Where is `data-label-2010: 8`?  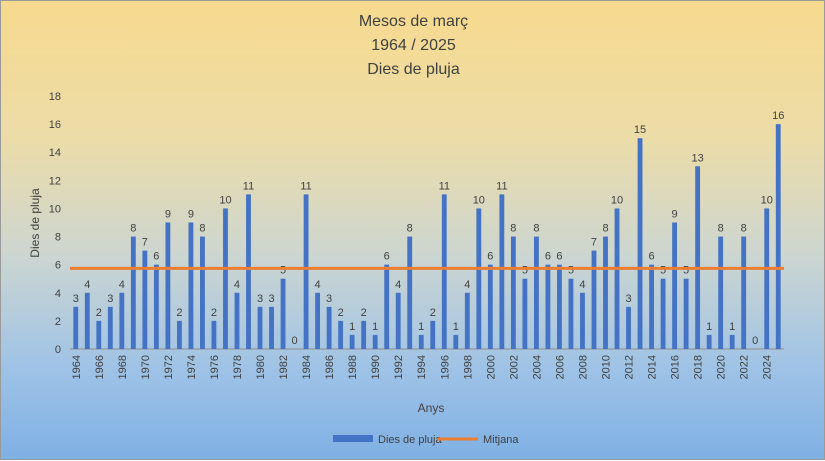 data-label-2010: 8 is located at coordinates (605, 229).